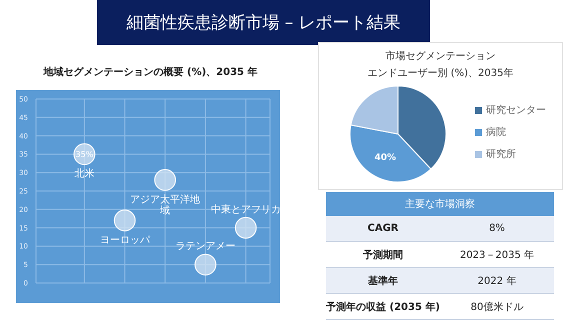  Describe the element at coordinates (497, 281) in the screenshot. I see `text: 2022 年` at that location.